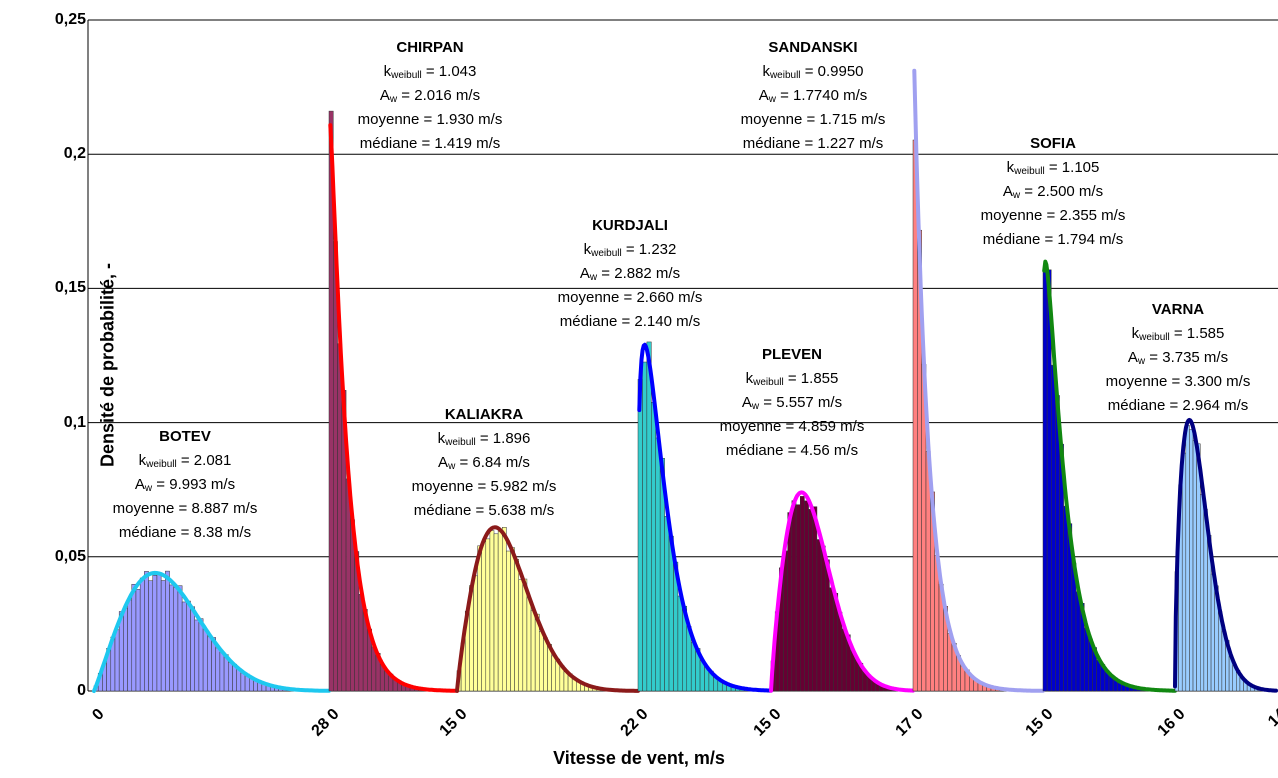  I want to click on moyenne: moyenne = 3.300 m/s, so click(1178, 381).